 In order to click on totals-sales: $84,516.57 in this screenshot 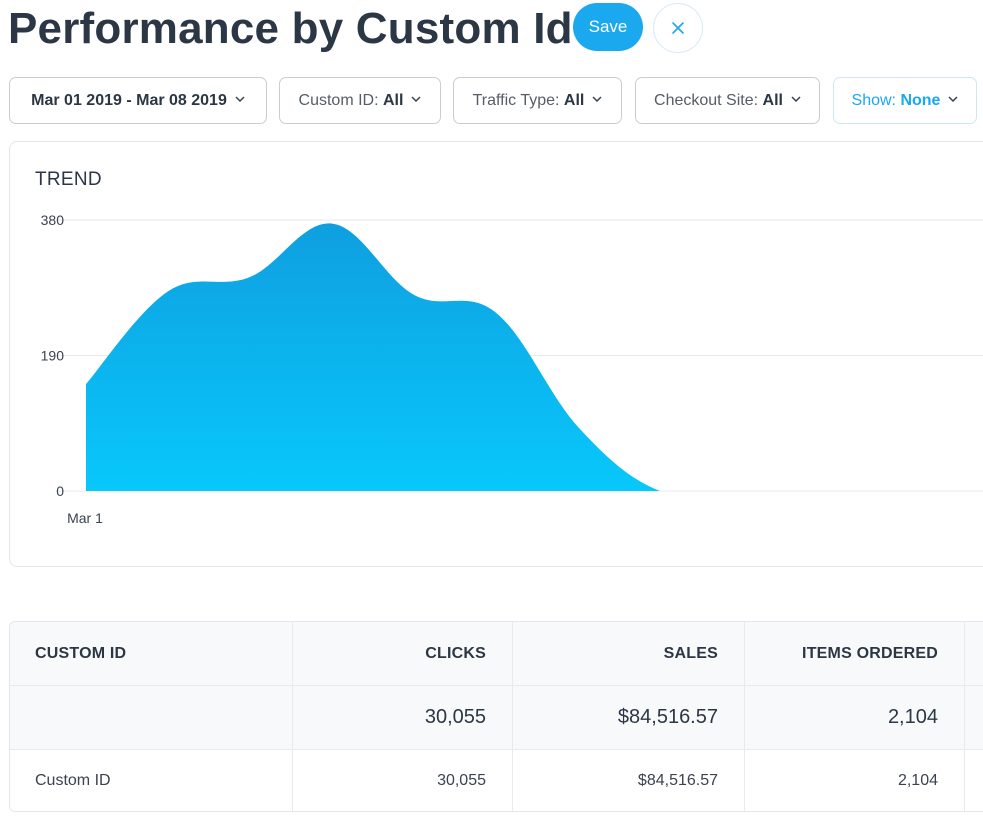, I will do `click(629, 717)`.